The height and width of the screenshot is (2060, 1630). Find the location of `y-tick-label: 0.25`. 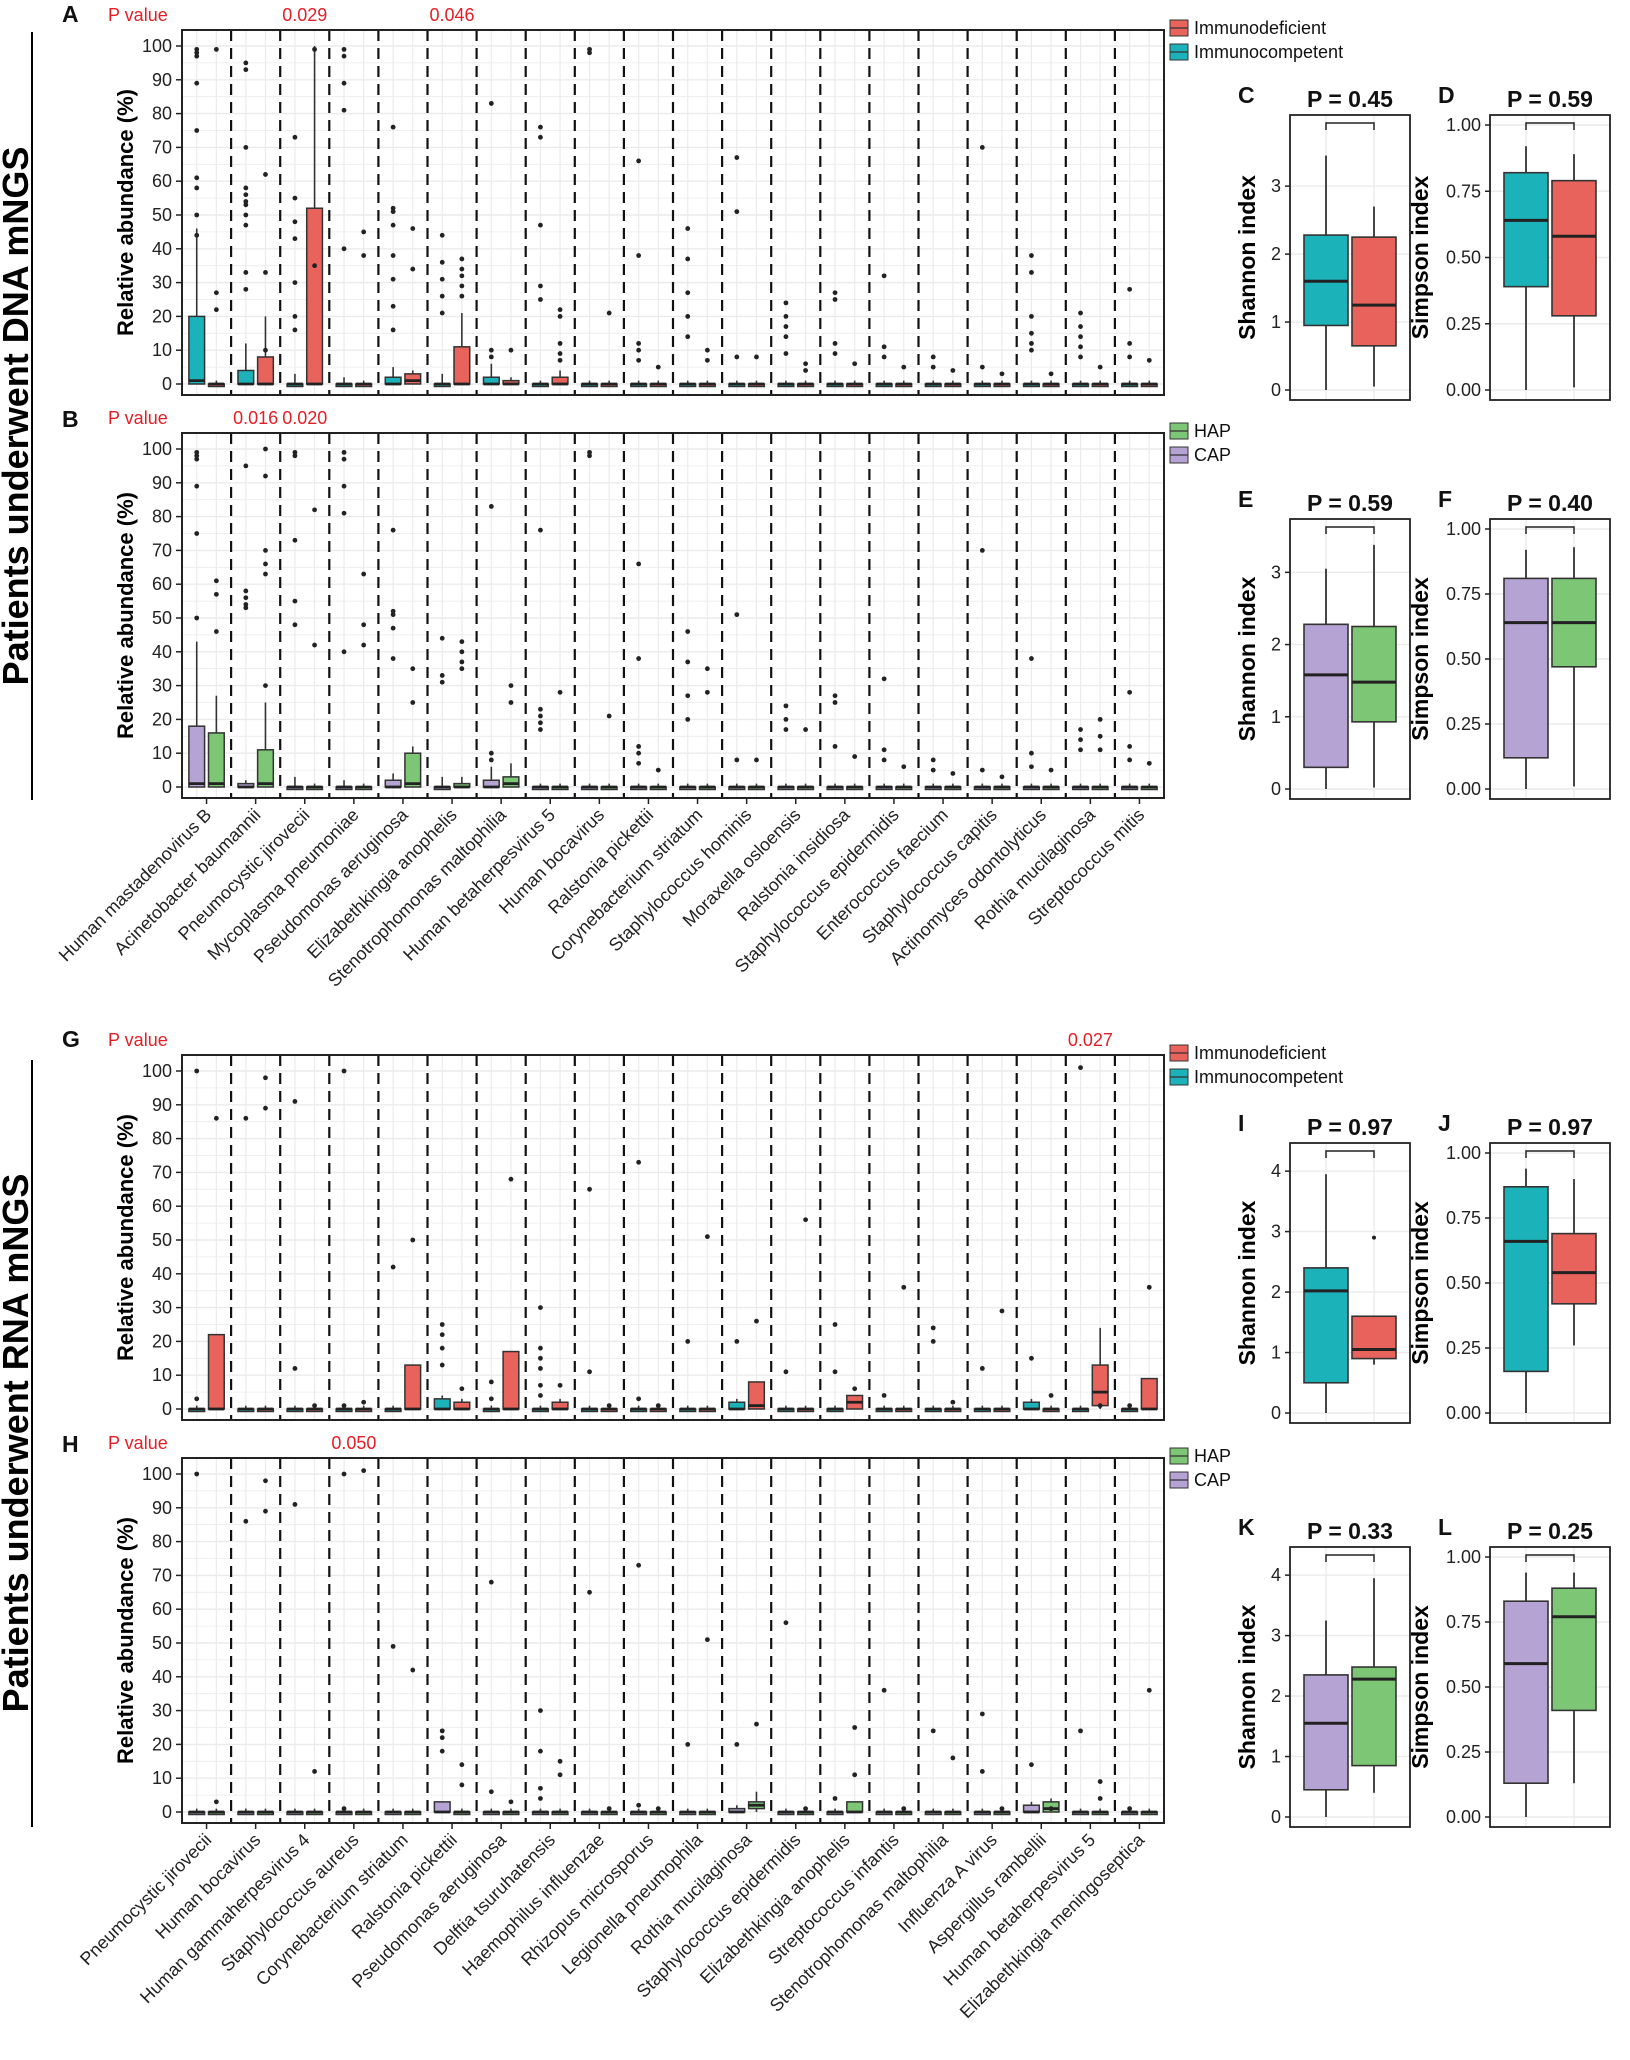

y-tick-label: 0.25 is located at coordinates (1463, 724).